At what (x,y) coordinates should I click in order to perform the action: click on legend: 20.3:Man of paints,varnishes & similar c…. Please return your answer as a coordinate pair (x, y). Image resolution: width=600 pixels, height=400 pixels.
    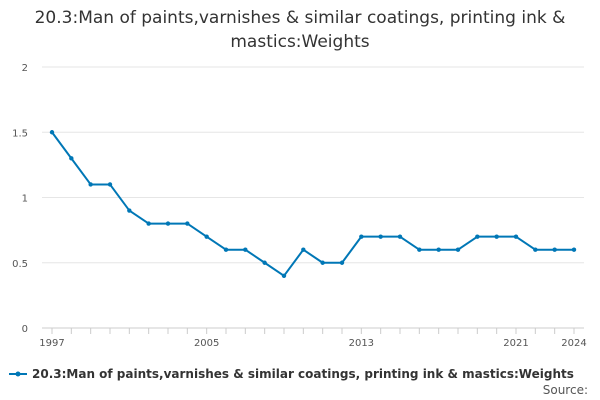
    Looking at the image, I should click on (291, 374).